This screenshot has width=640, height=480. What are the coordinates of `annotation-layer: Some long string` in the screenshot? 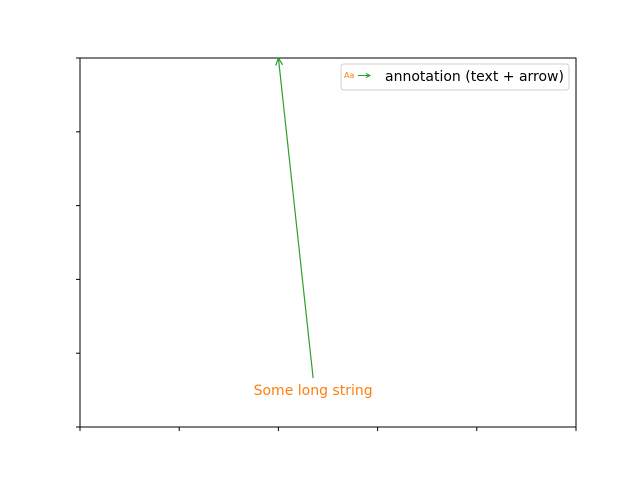 It's located at (313, 227).